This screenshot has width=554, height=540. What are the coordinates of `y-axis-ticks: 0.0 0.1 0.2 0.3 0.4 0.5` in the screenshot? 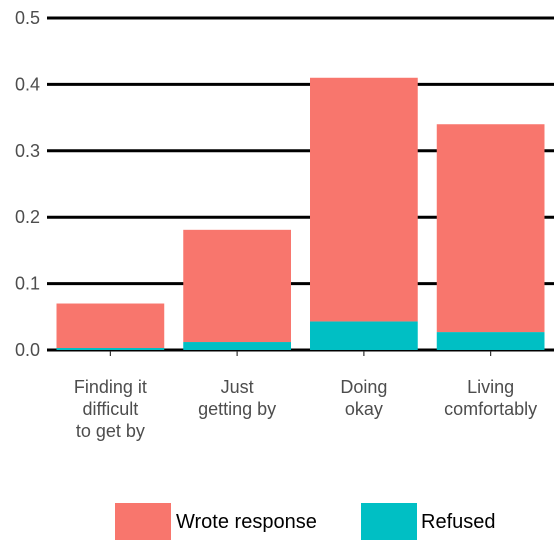 It's located at (27, 184).